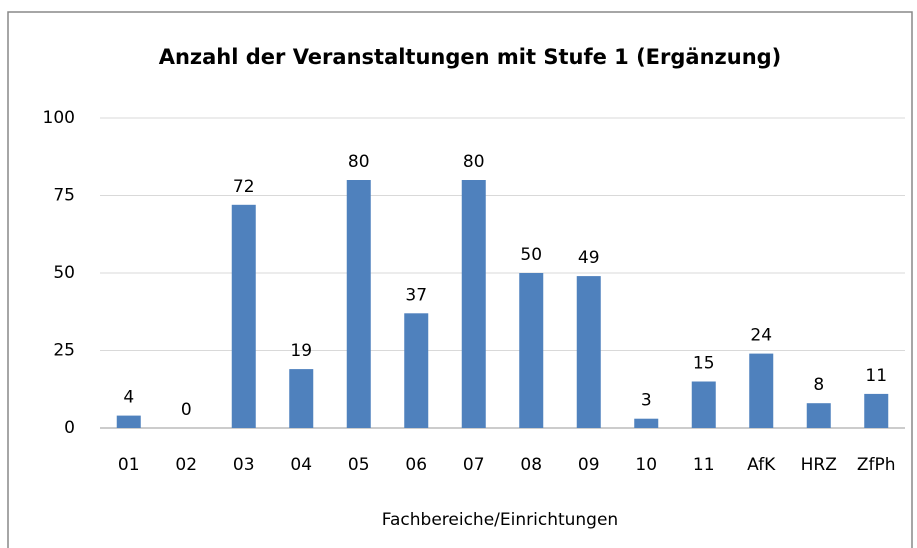 The width and height of the screenshot is (917, 548). Describe the element at coordinates (761, 465) in the screenshot. I see `x-tick-label: AfK` at that location.